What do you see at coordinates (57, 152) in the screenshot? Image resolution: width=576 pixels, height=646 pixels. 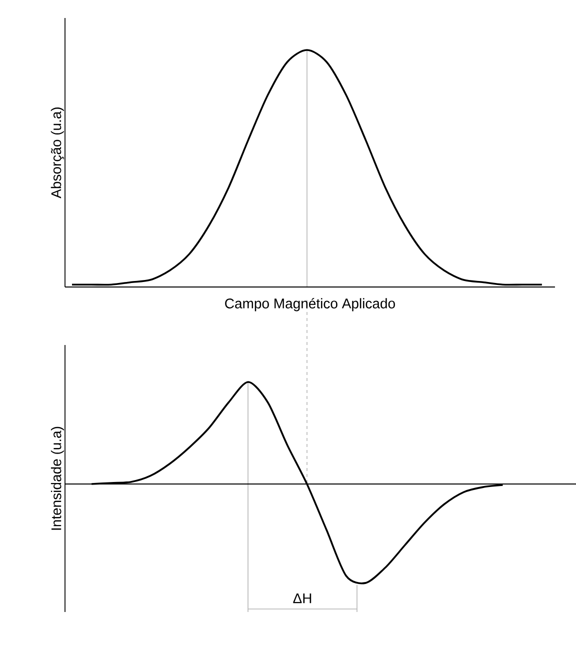 I see `y-axis-title: Absorção (u.a)` at bounding box center [57, 152].